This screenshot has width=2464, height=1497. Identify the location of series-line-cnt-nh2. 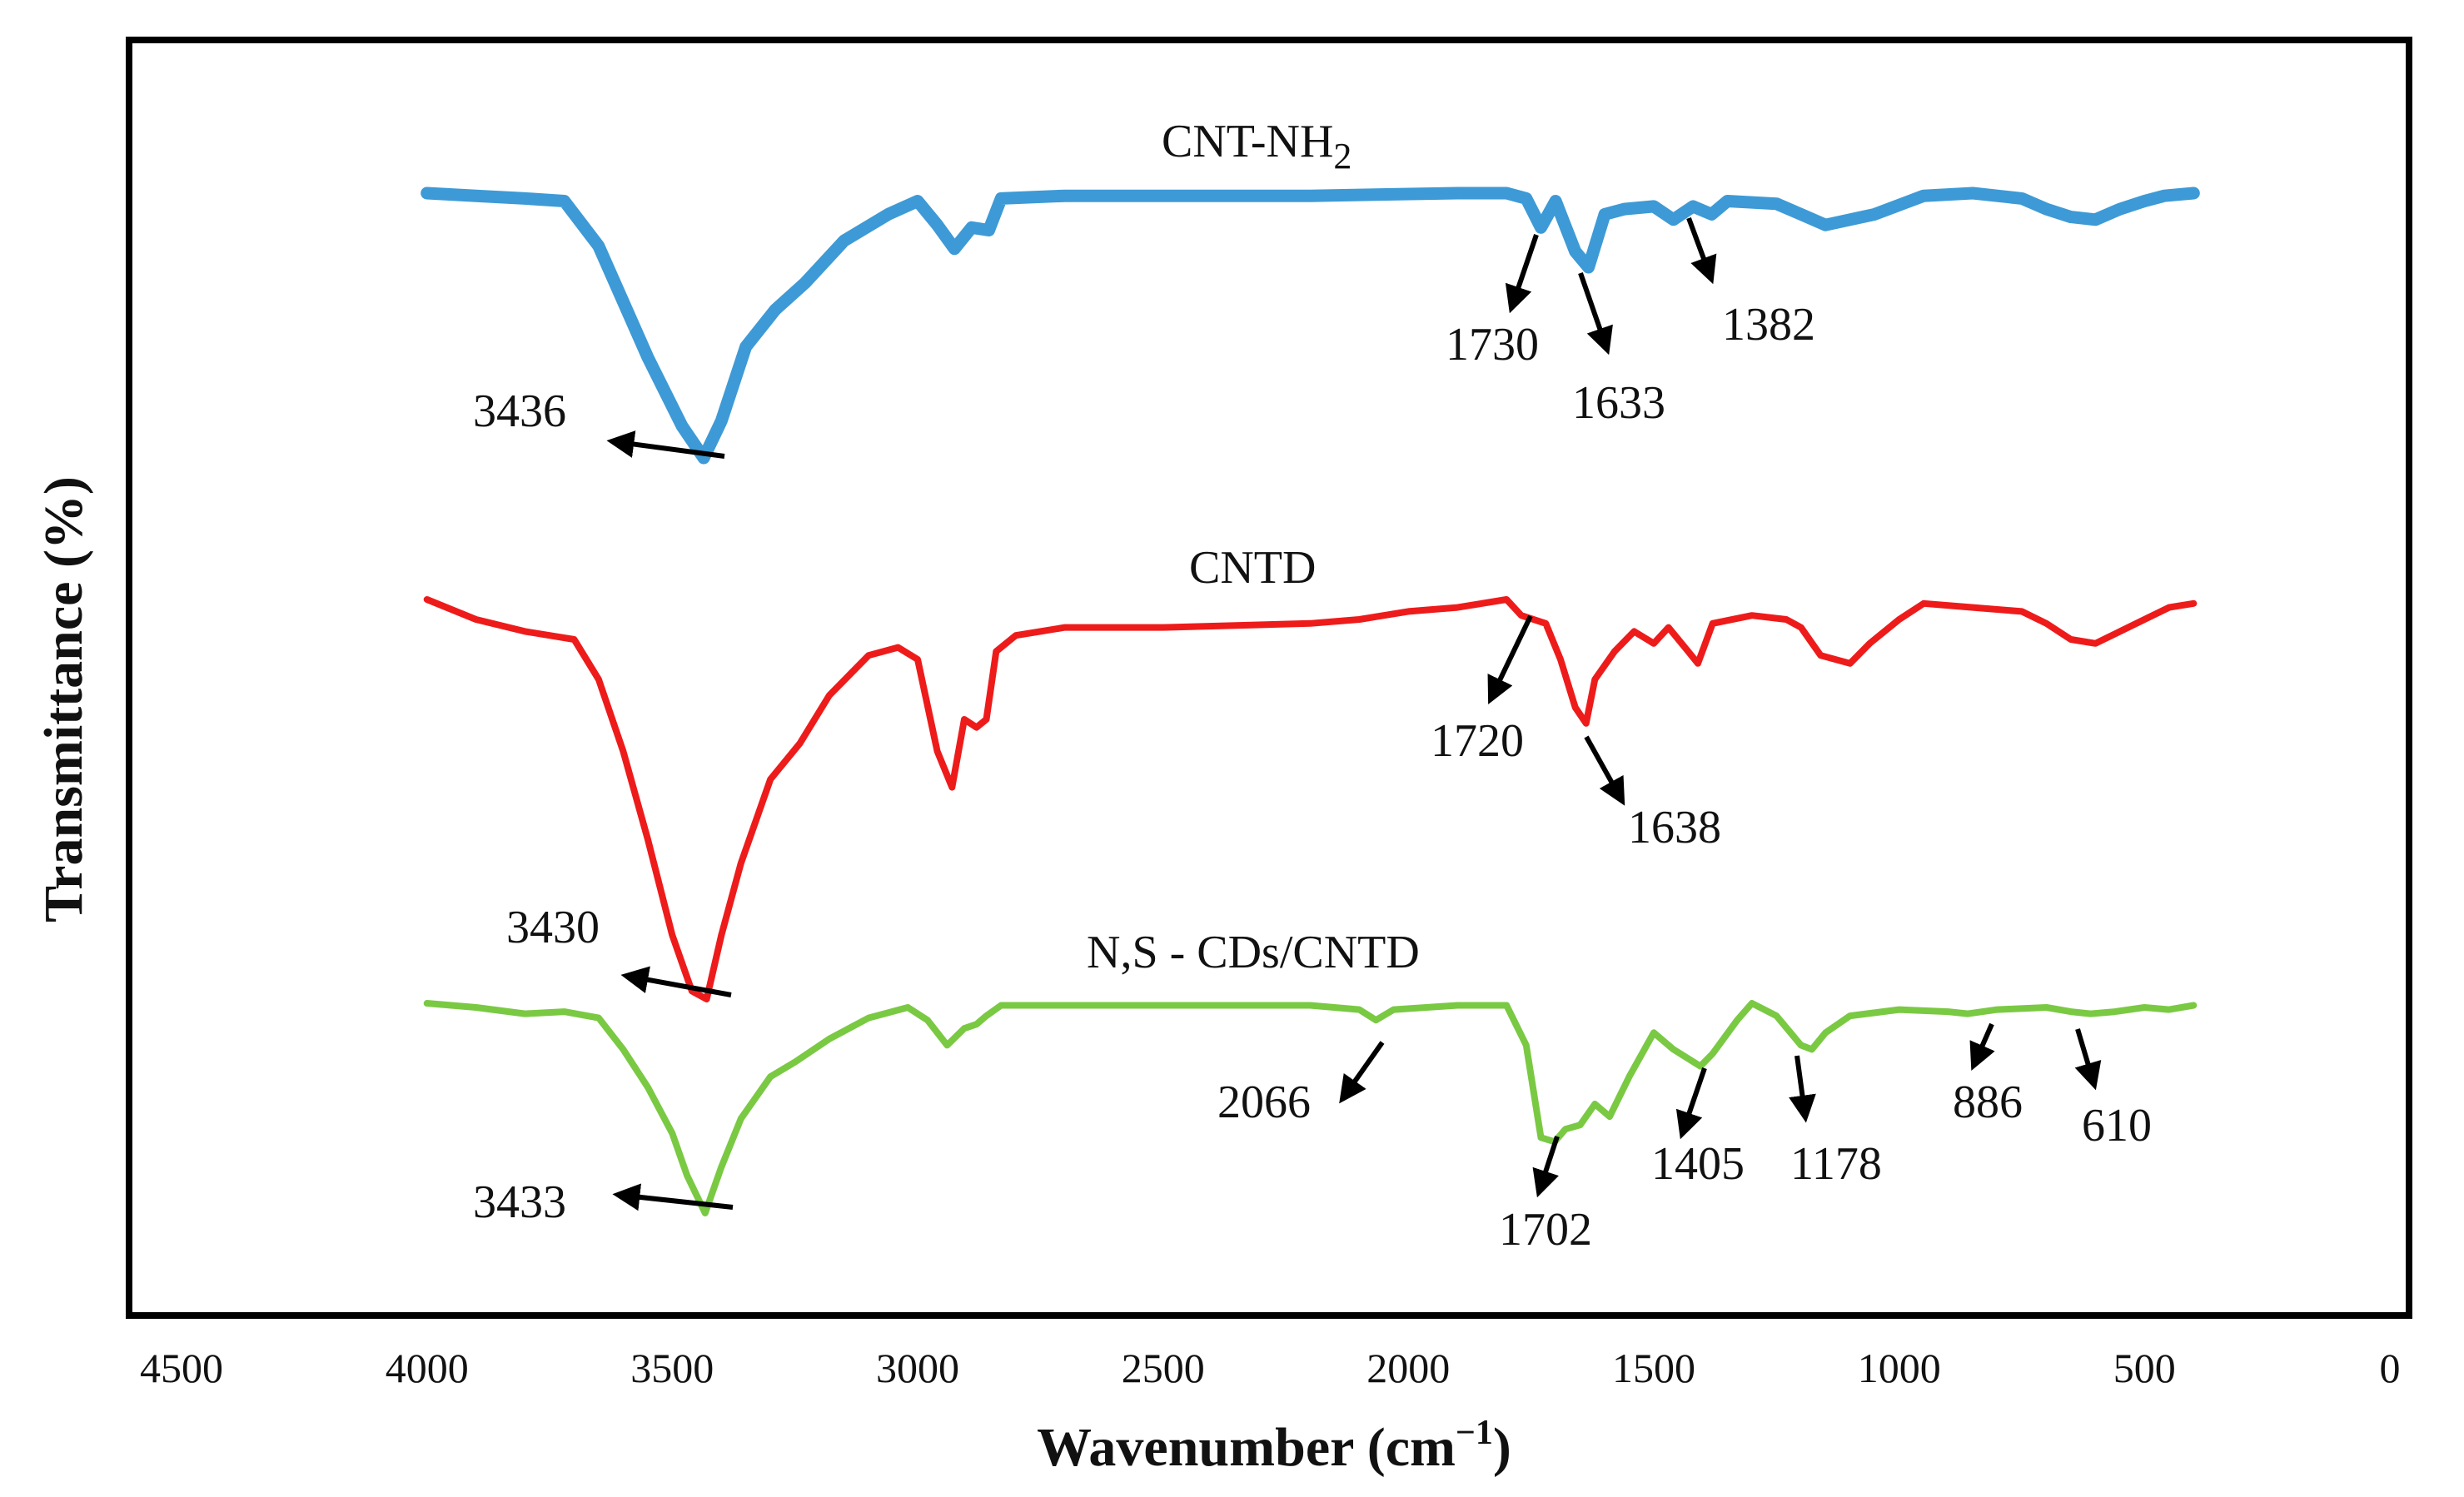
(1311, 326).